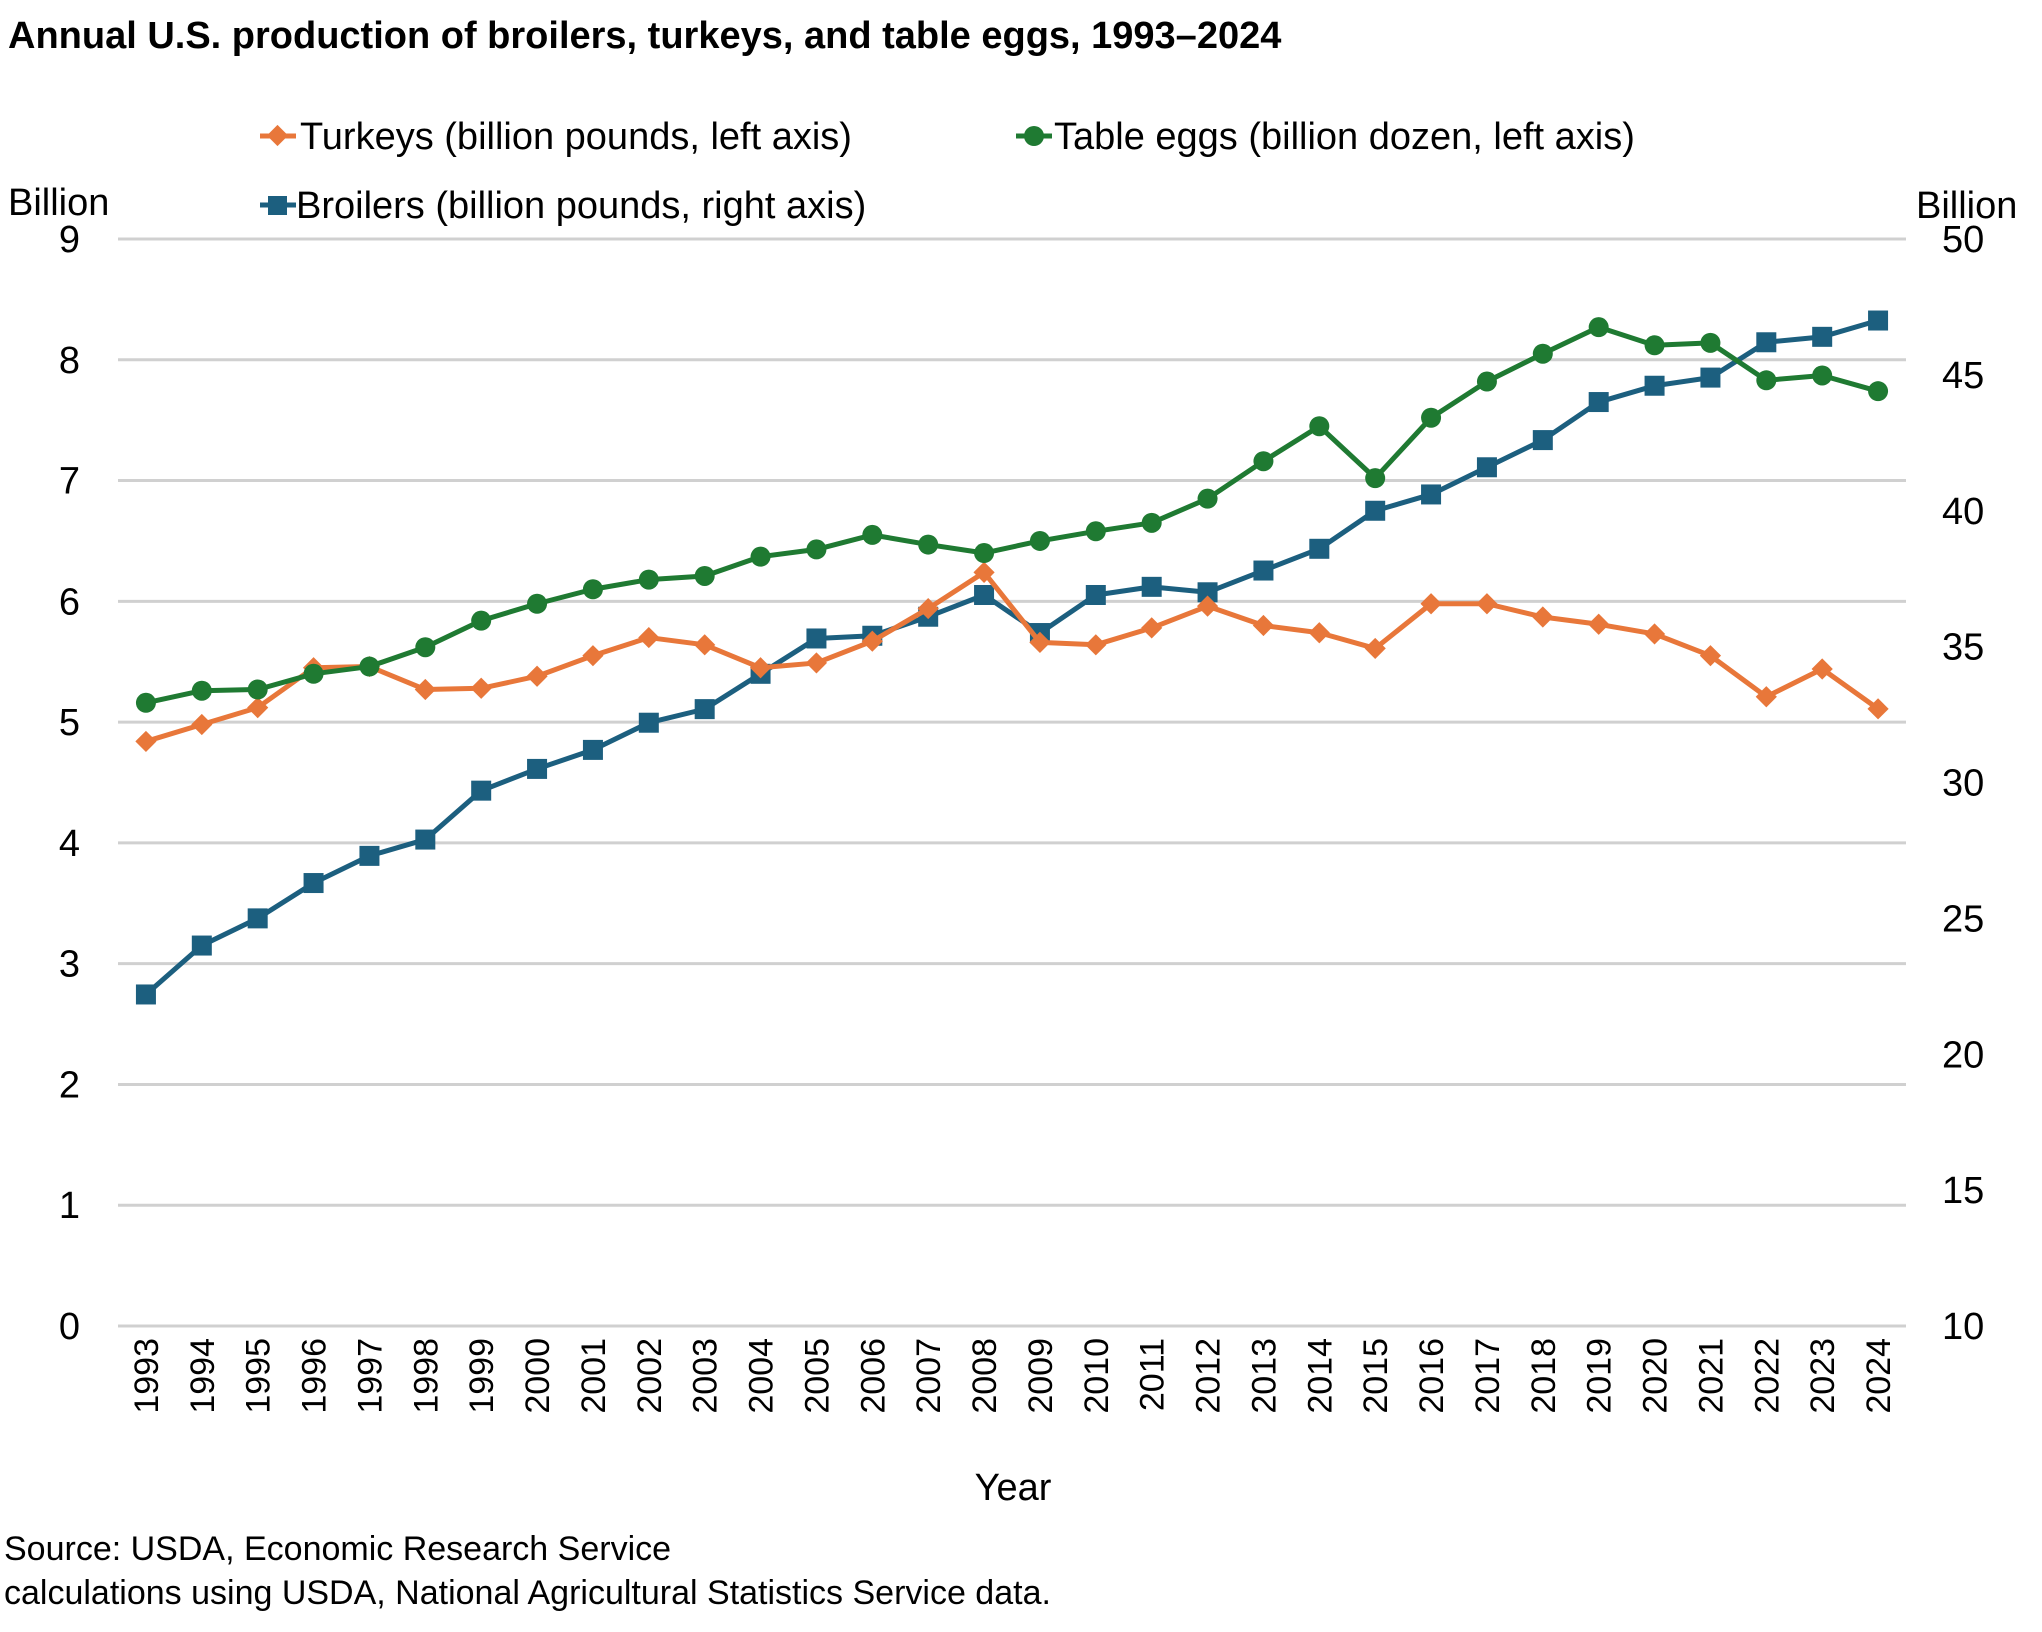 This screenshot has width=2042, height=1632. Describe the element at coordinates (1013, 1488) in the screenshot. I see `x-axis-label: Year` at that location.